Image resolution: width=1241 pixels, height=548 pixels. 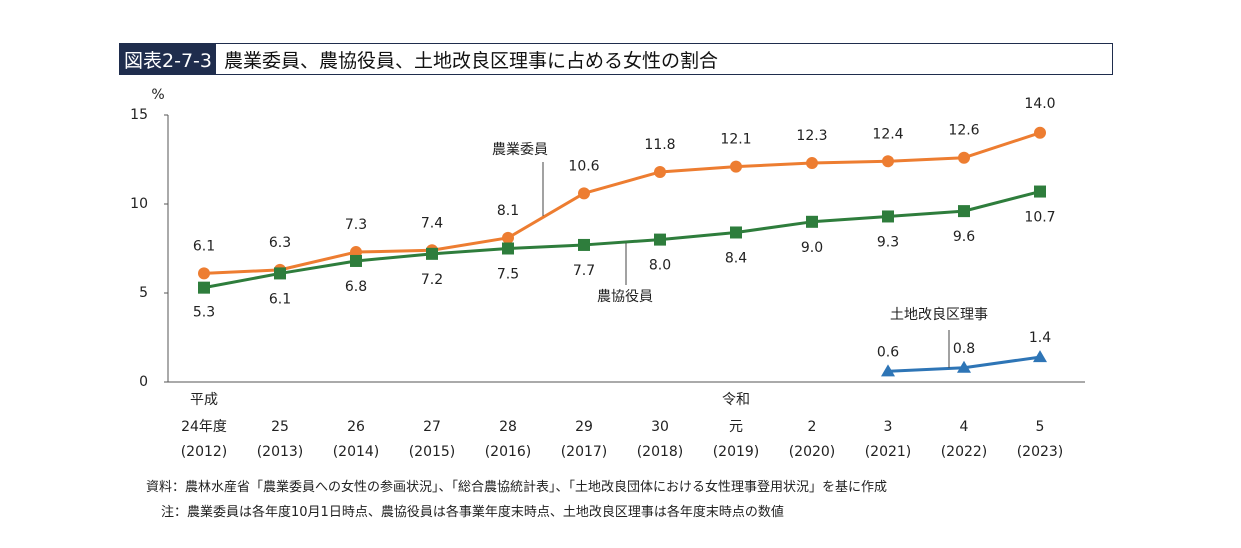 I want to click on data-label: 7.3, so click(x=356, y=225).